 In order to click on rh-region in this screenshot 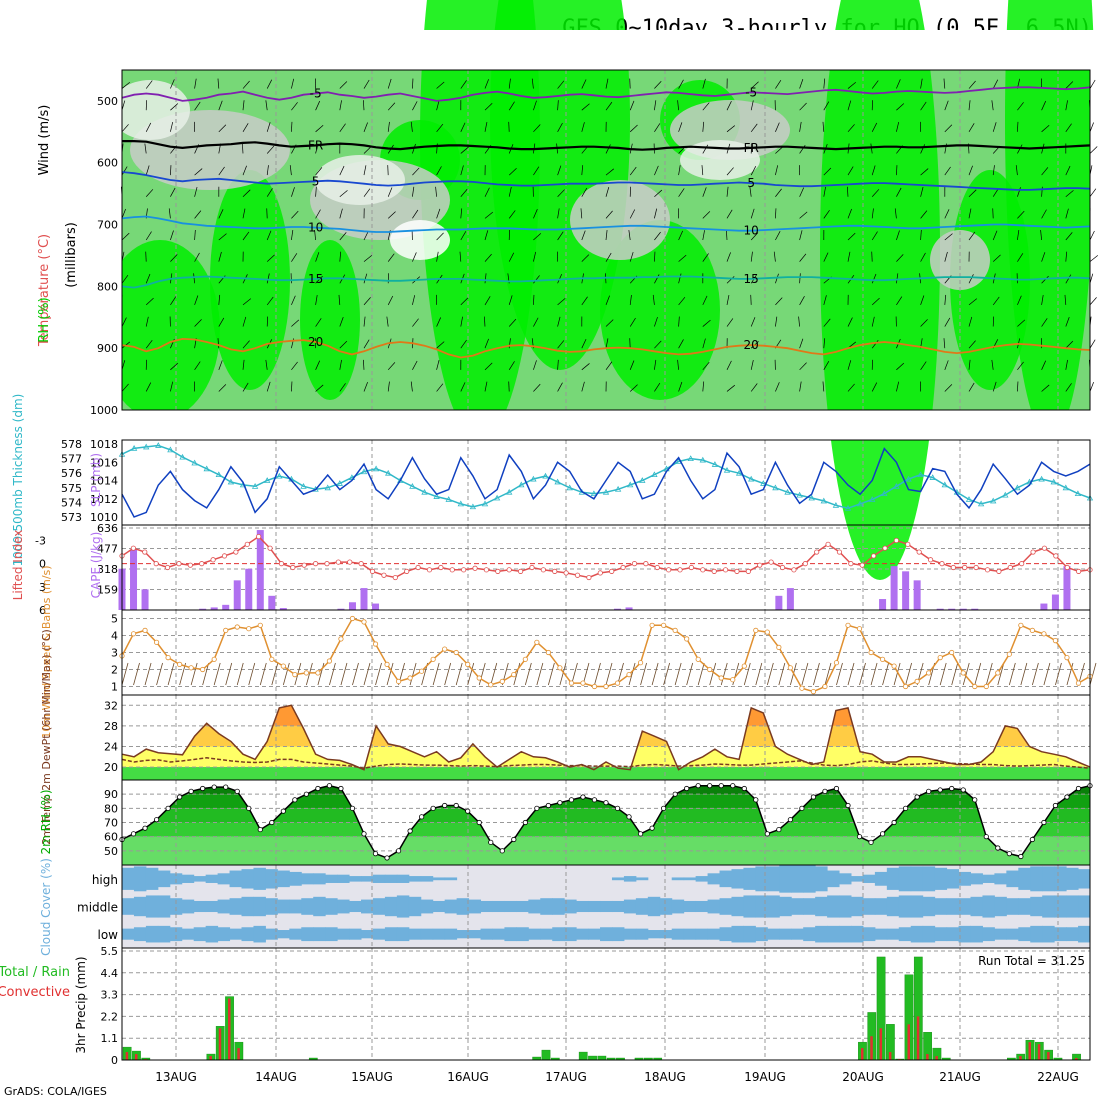, I will do `click(360, 180)`.